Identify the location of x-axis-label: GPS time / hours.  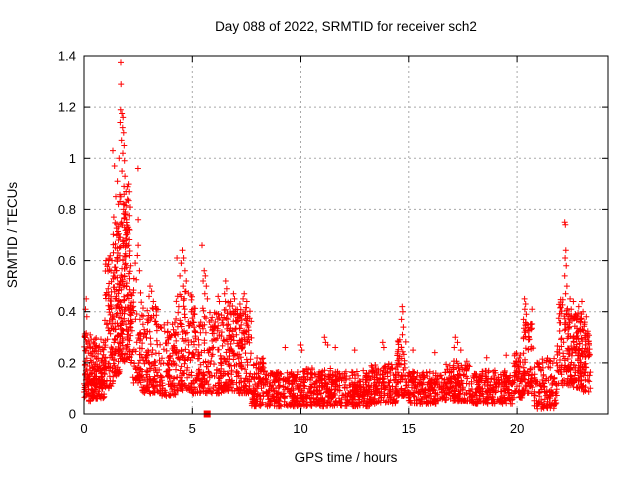
(346, 457).